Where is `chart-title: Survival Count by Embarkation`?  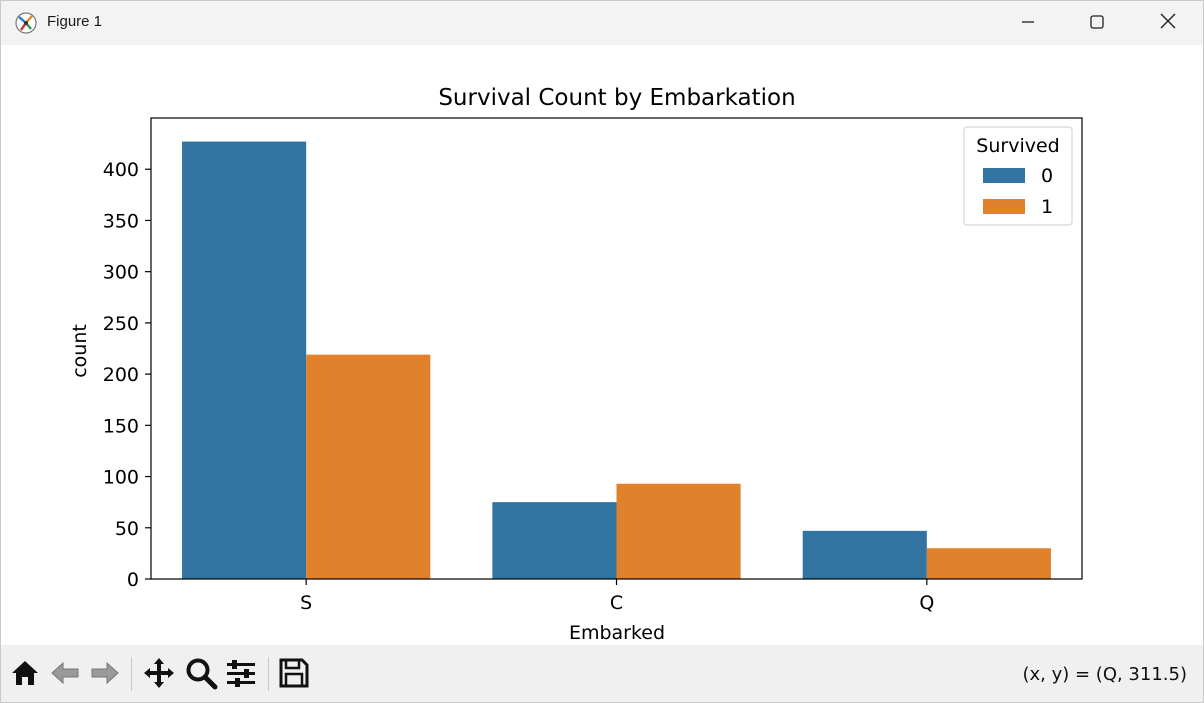
chart-title: Survival Count by Embarkation is located at coordinates (616, 98).